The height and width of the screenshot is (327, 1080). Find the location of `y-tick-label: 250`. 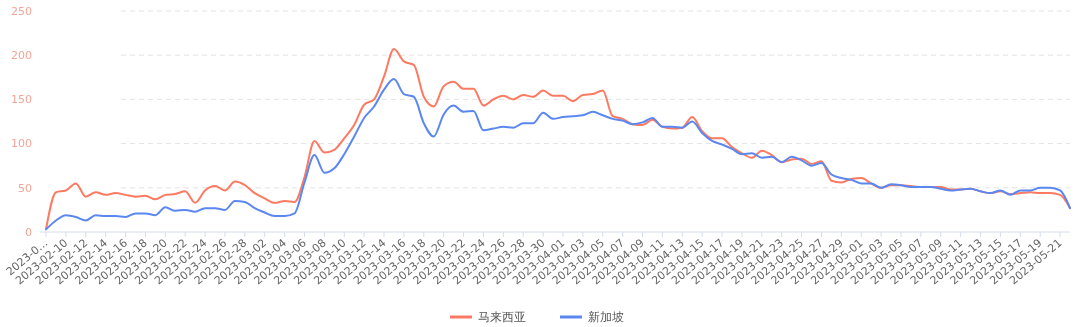

y-tick-label: 250 is located at coordinates (21, 11).